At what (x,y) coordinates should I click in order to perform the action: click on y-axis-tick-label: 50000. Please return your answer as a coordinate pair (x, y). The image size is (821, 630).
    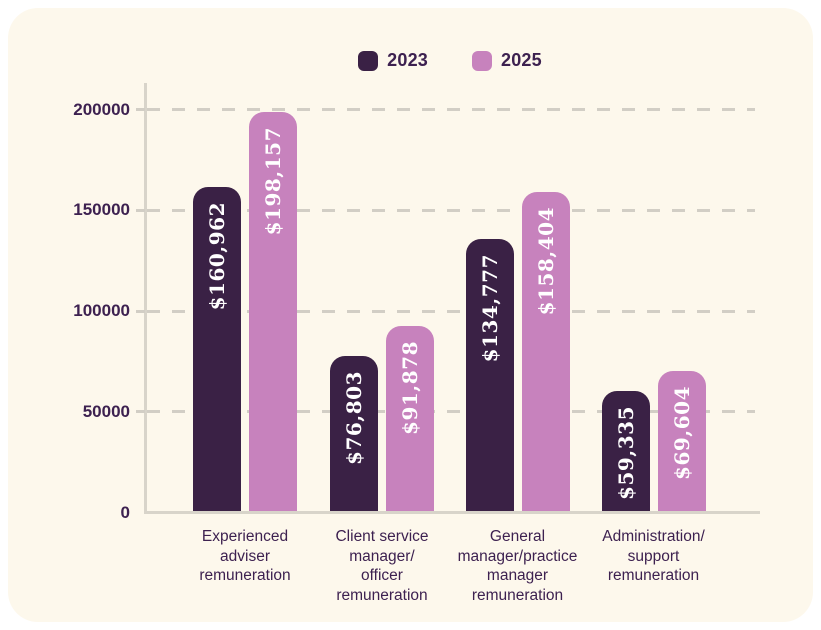
    Looking at the image, I should click on (106, 411).